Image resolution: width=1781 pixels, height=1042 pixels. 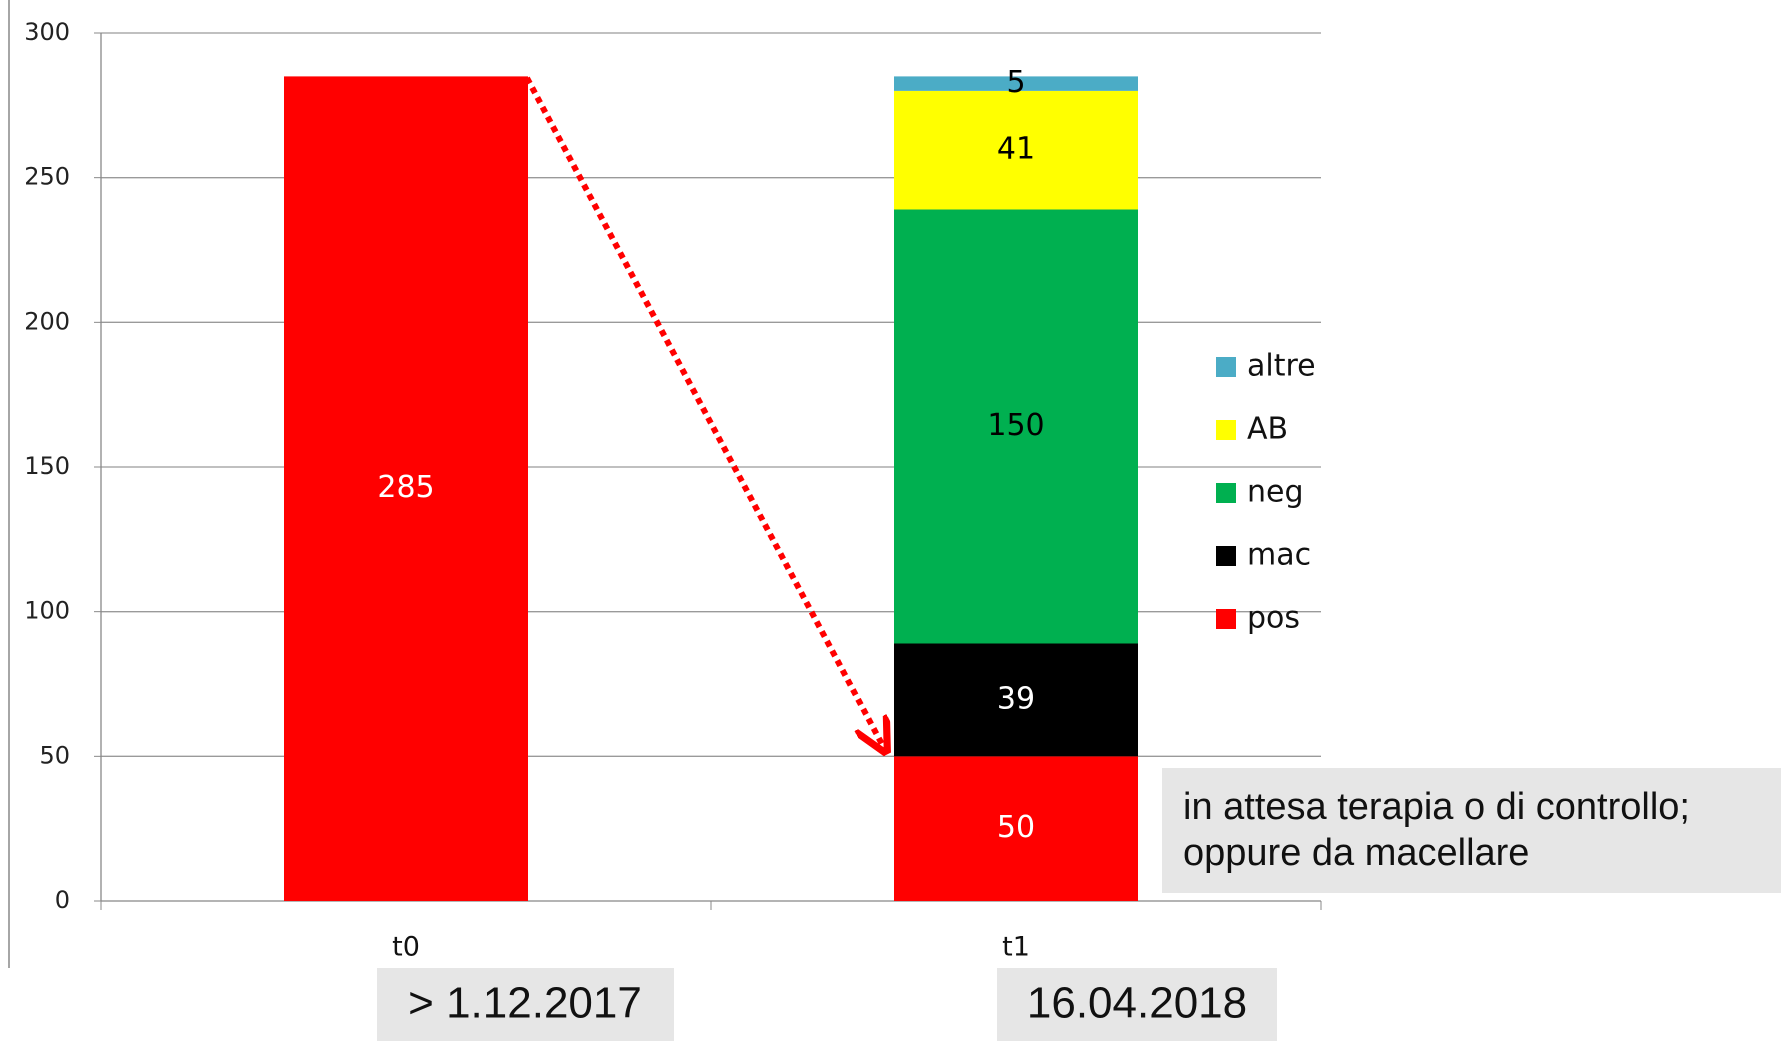 I want to click on y-tick-label: 50, so click(x=54, y=755).